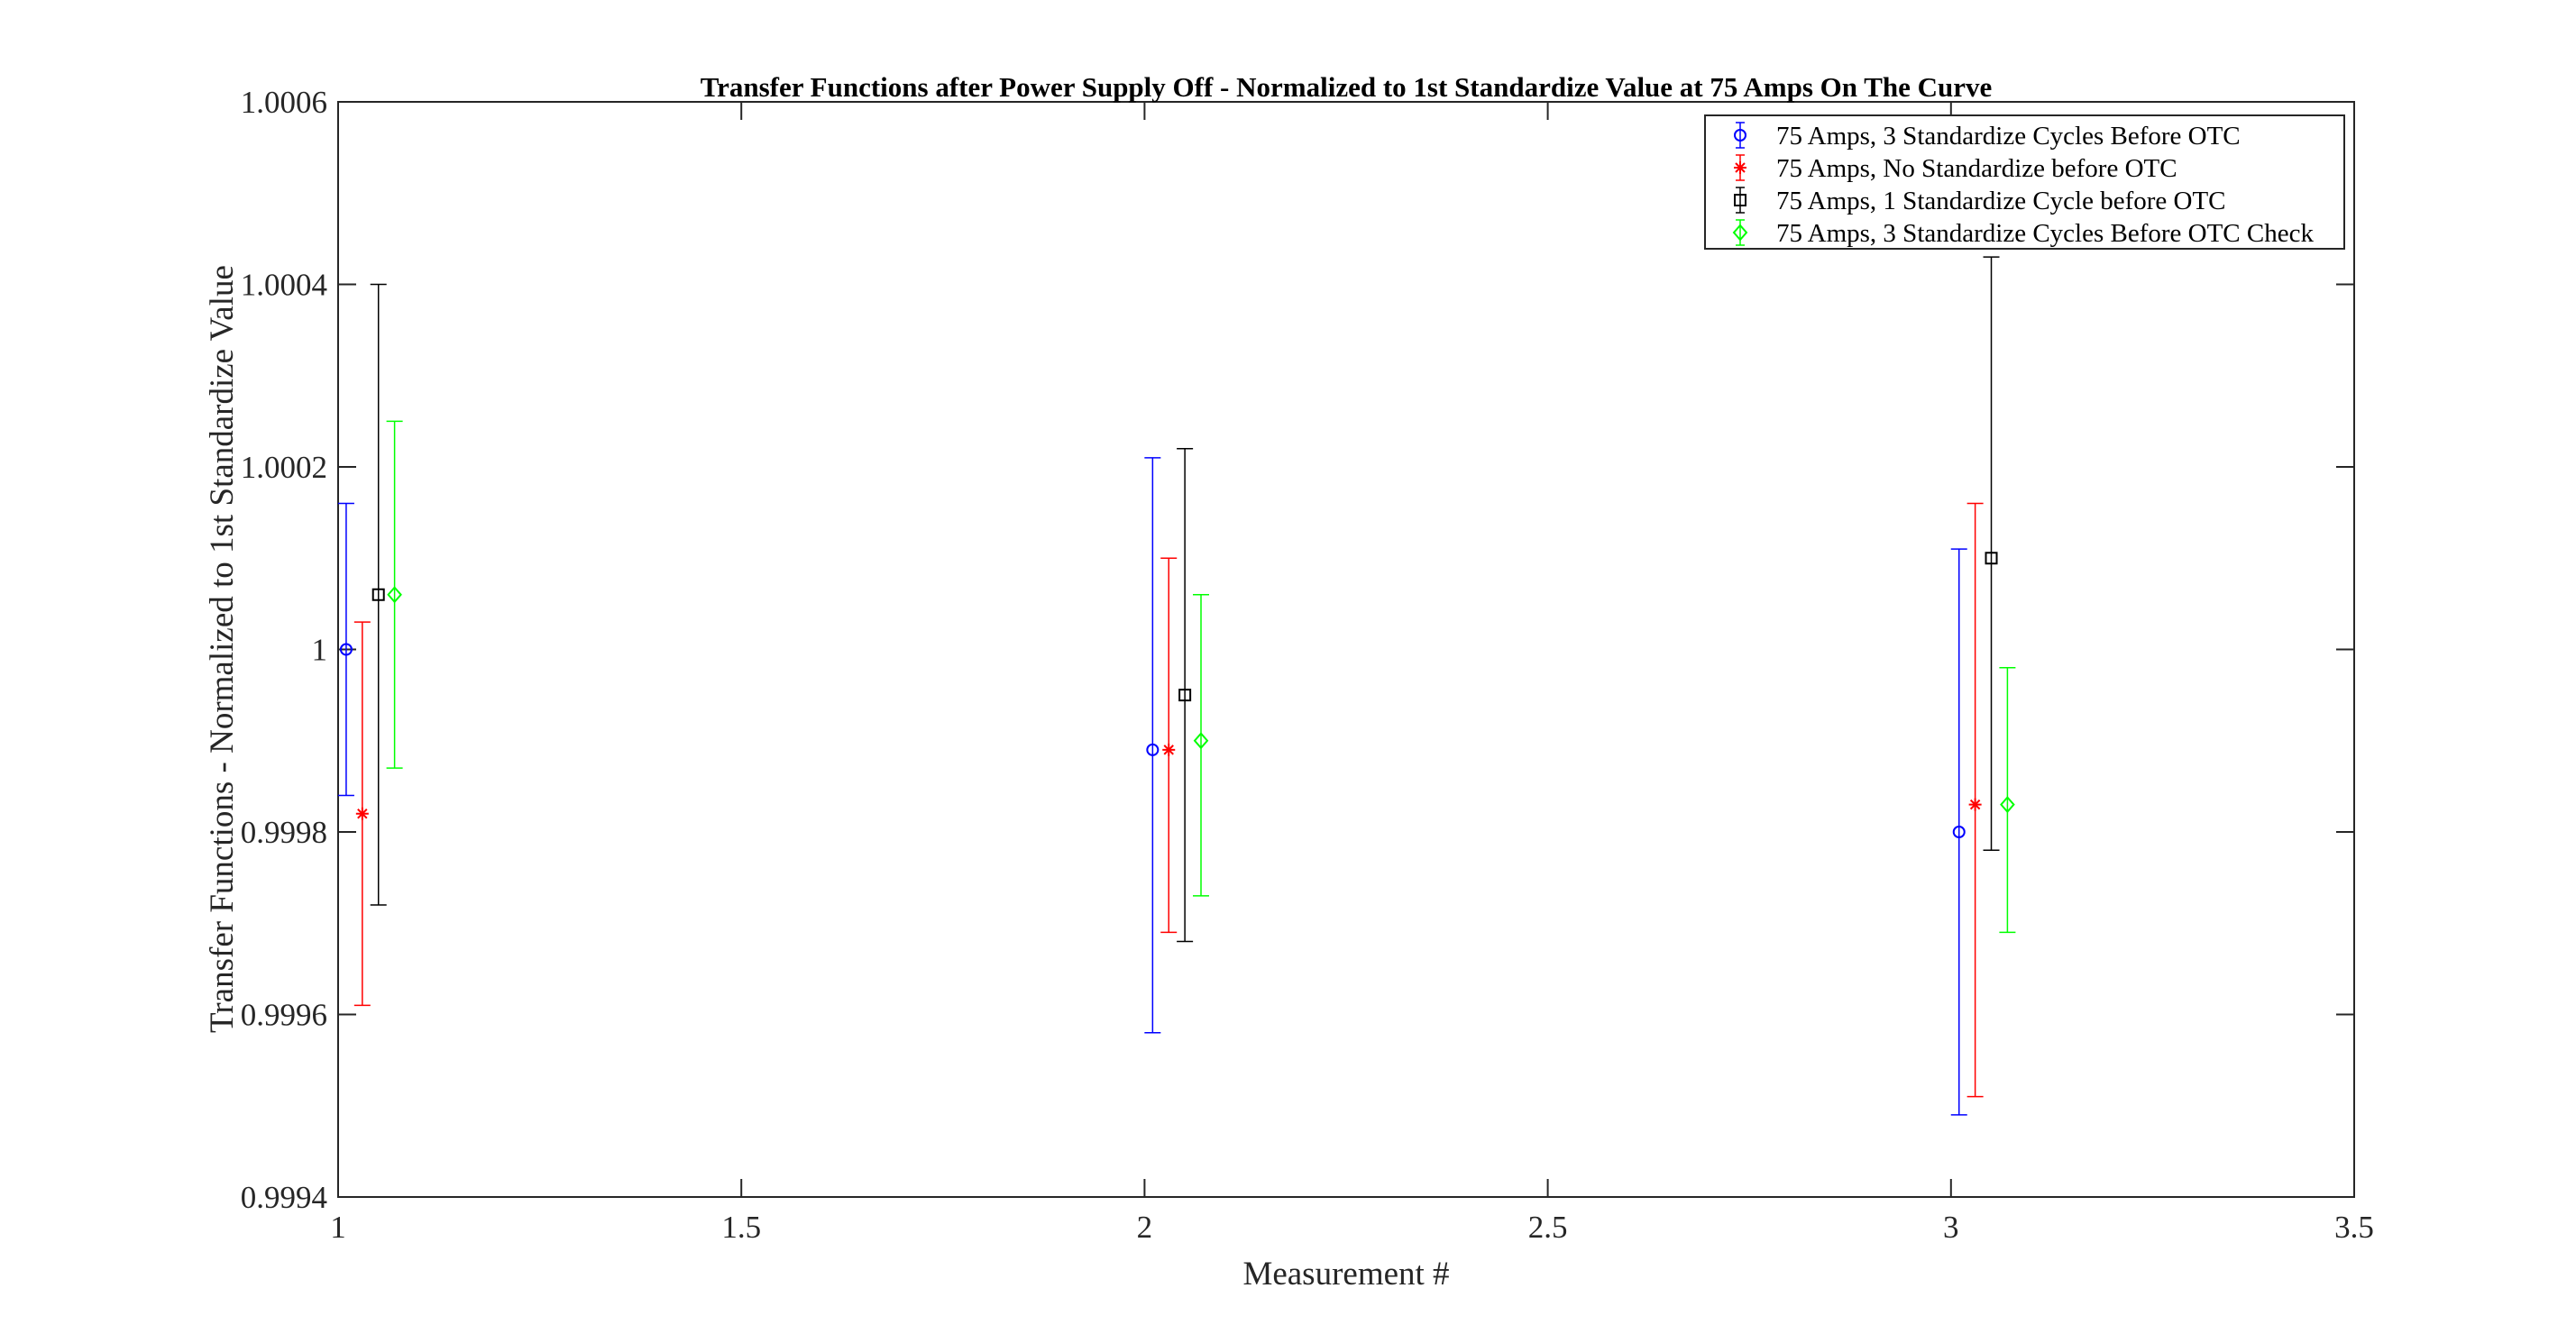  Describe the element at coordinates (284, 467) in the screenshot. I see `y-tick-label: 1.0002` at that location.